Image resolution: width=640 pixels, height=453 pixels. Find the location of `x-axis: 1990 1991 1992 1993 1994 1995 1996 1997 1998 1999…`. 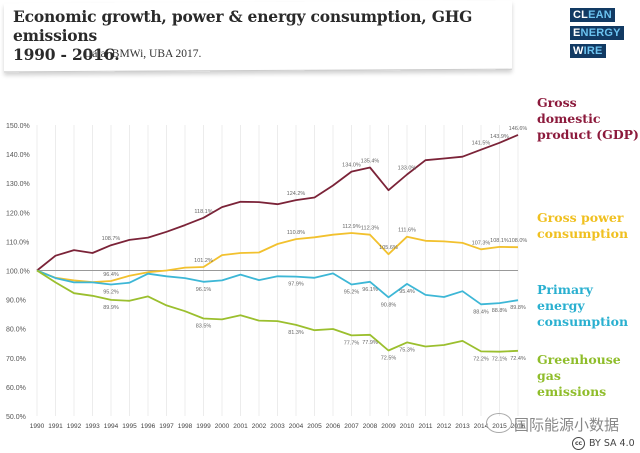

x-axis: 1990 1991 1992 1993 1994 1995 1996 1997 1998 1999… is located at coordinates (278, 426).